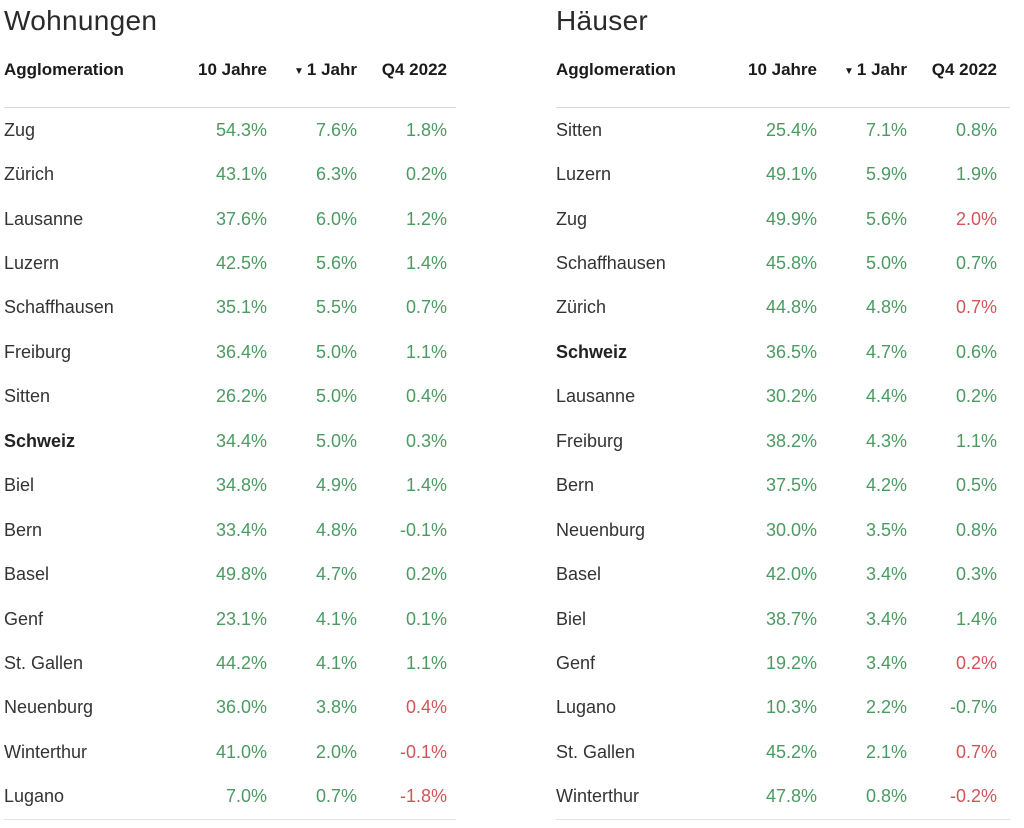 This screenshot has height=828, width=1024. I want to click on value-cell: 34.8%, so click(241, 485).